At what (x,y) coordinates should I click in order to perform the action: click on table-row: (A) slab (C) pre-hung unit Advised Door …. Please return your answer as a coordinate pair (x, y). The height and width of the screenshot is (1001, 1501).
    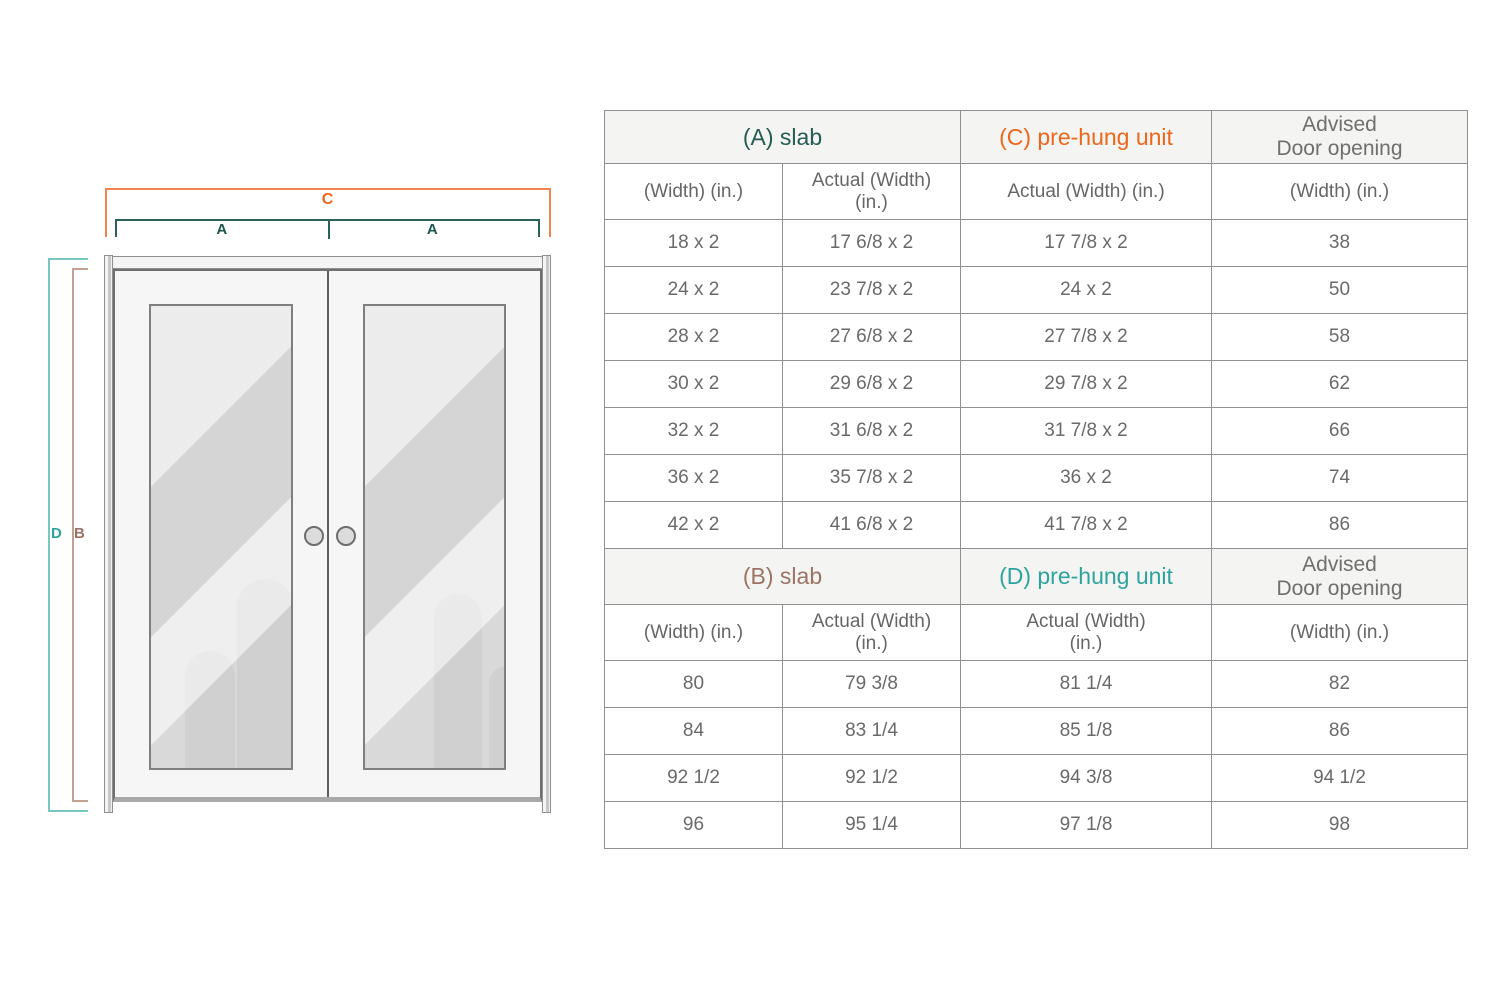
    Looking at the image, I should click on (1036, 137).